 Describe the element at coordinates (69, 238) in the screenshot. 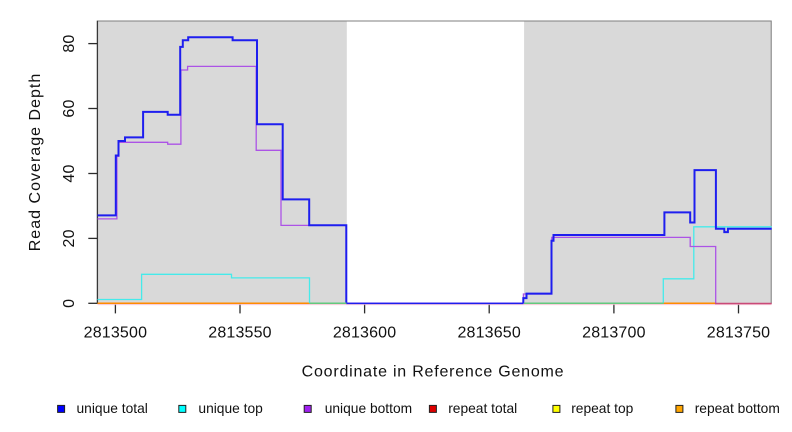

I see `svg-text: 20` at that location.